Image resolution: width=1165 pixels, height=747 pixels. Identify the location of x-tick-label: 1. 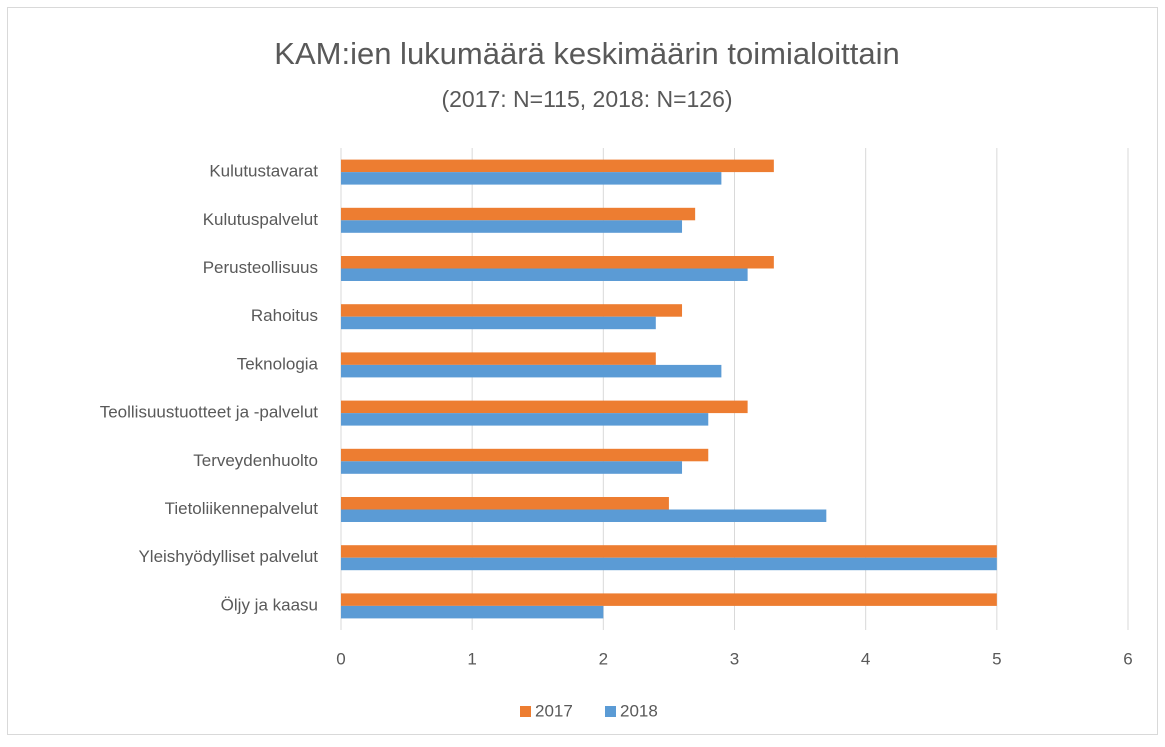
(471, 658).